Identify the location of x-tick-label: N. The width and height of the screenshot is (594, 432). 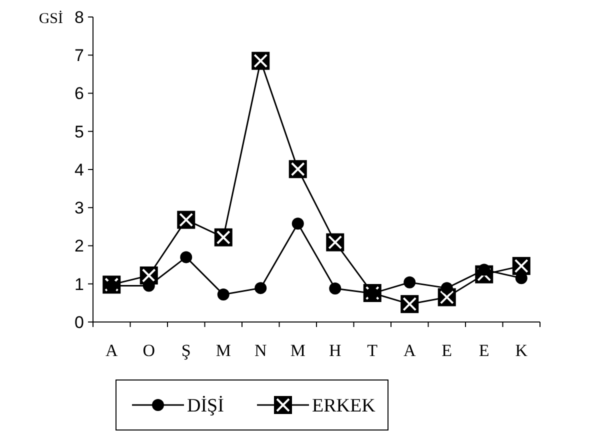
(260, 350).